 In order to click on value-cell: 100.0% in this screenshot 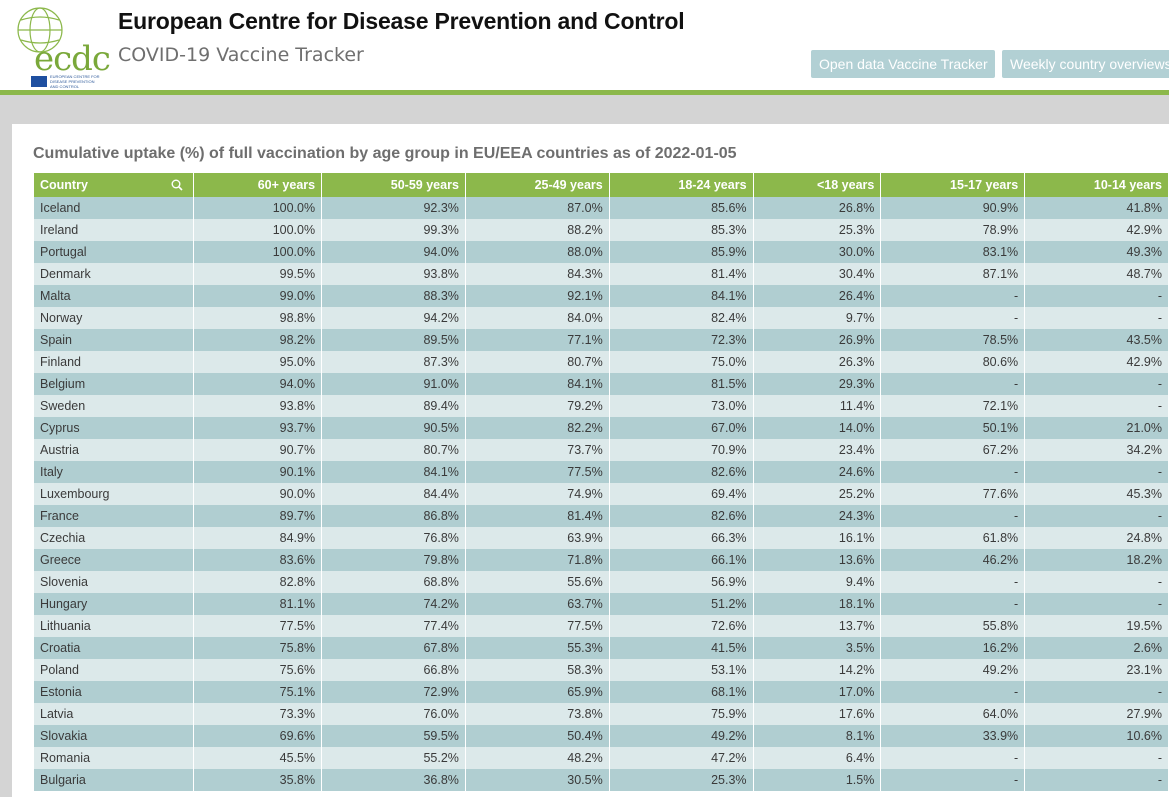, I will do `click(258, 208)`.